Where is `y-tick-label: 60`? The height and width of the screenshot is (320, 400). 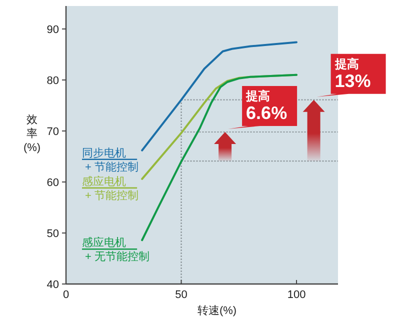 y-tick-label: 60 is located at coordinates (52, 182).